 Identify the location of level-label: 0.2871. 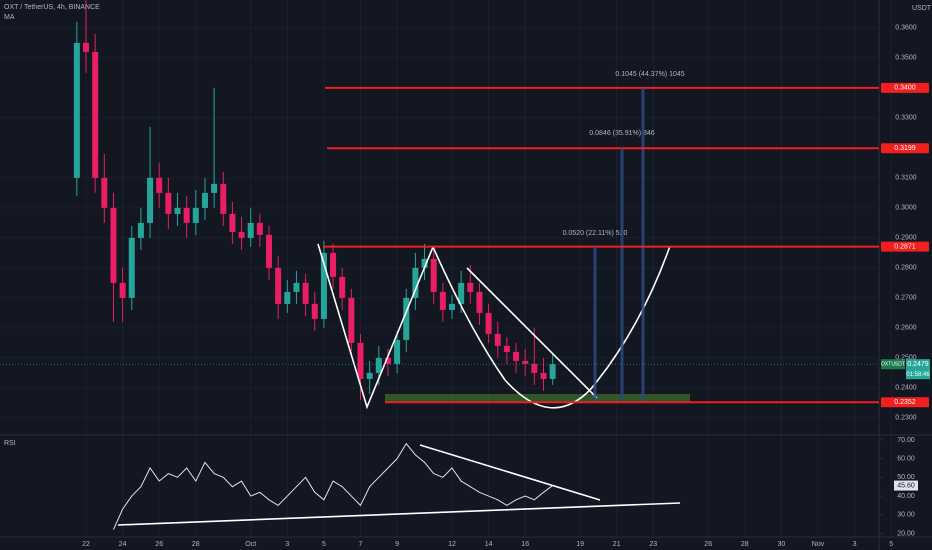
(905, 246).